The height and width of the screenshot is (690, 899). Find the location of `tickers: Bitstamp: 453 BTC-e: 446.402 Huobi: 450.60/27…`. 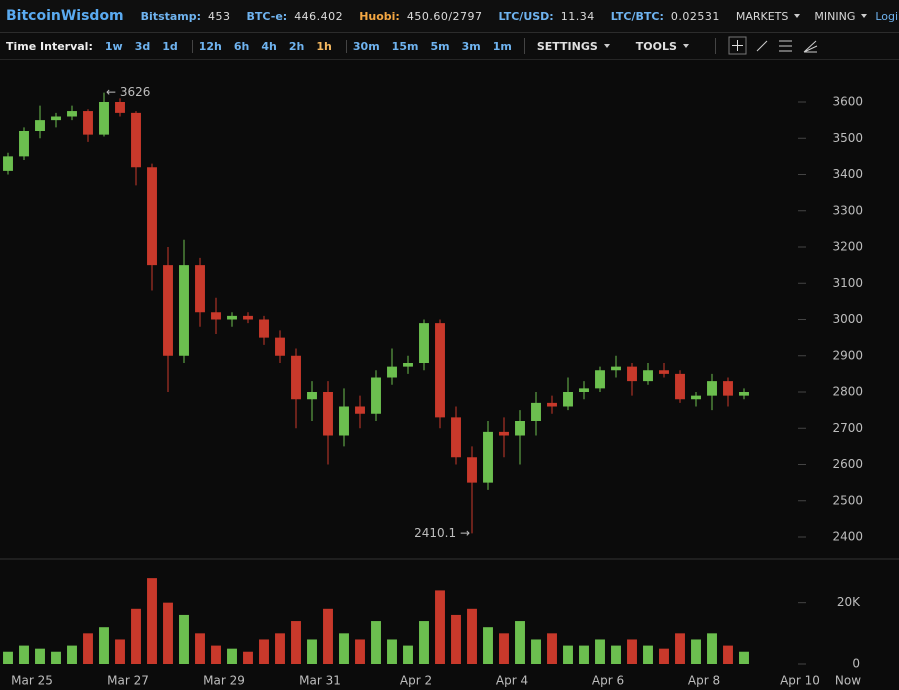

tickers: Bitstamp: 453 BTC-e: 446.402 Huobi: 450.60/27… is located at coordinates (438, 16).